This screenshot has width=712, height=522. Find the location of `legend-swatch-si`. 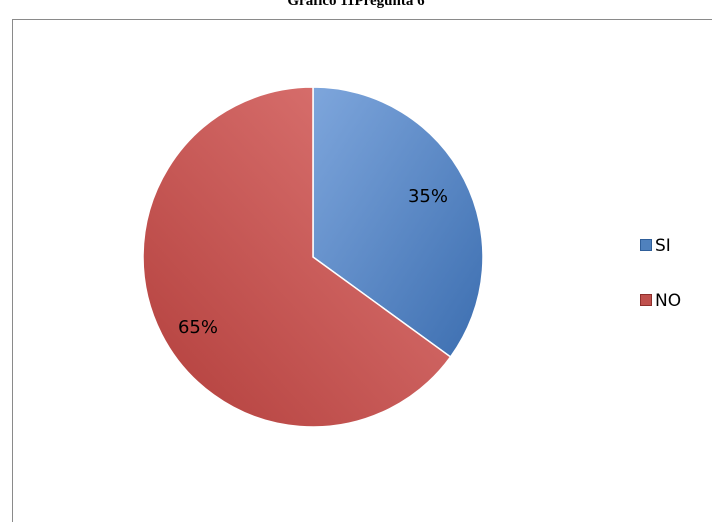

legend-swatch-si is located at coordinates (646, 244).